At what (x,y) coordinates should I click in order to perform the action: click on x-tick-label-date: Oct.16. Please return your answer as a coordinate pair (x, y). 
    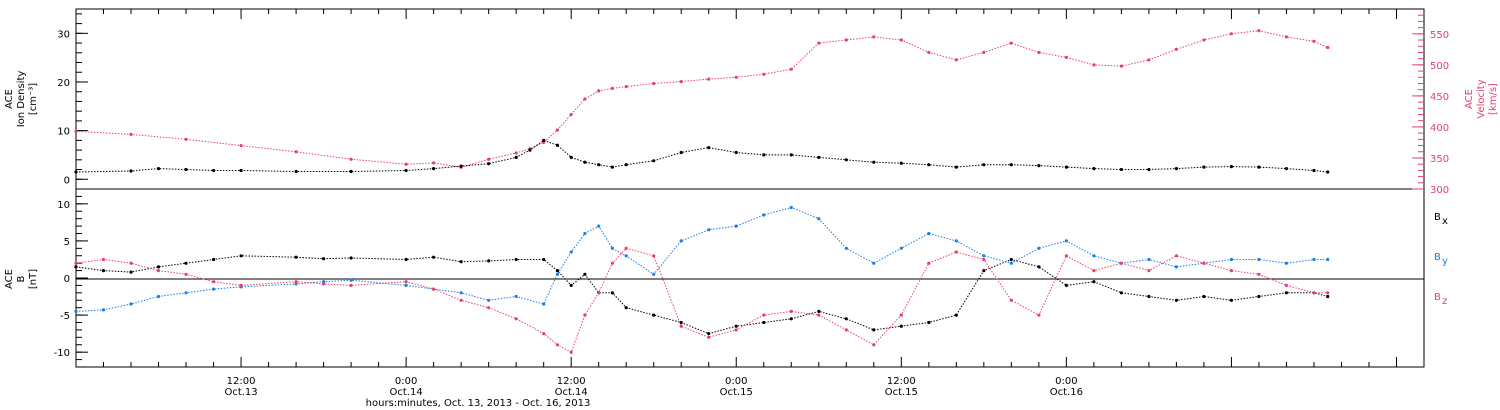
    Looking at the image, I should click on (1066, 392).